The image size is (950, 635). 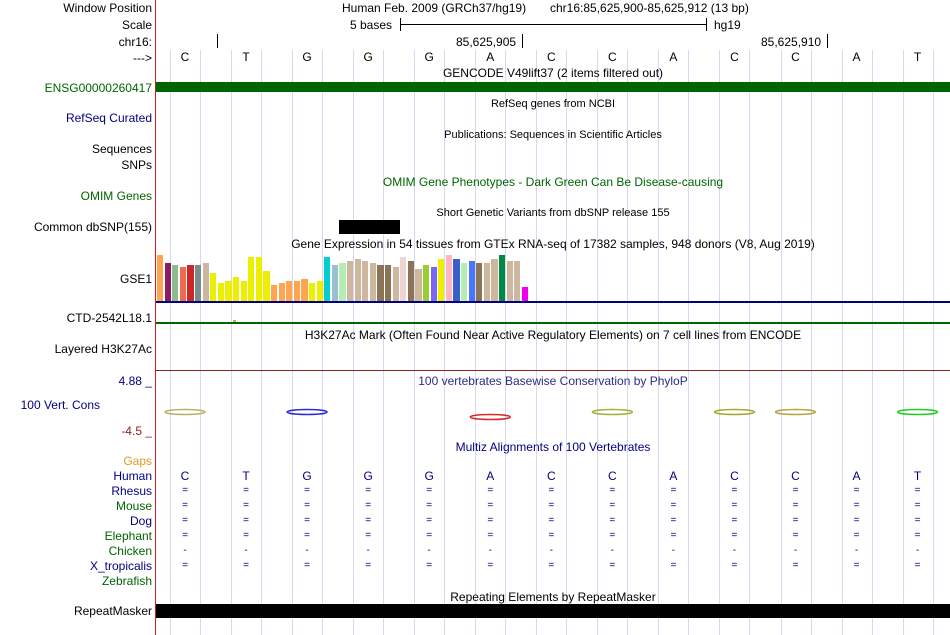 What do you see at coordinates (131, 491) in the screenshot?
I see `species-label-rhesus: Rhesus` at bounding box center [131, 491].